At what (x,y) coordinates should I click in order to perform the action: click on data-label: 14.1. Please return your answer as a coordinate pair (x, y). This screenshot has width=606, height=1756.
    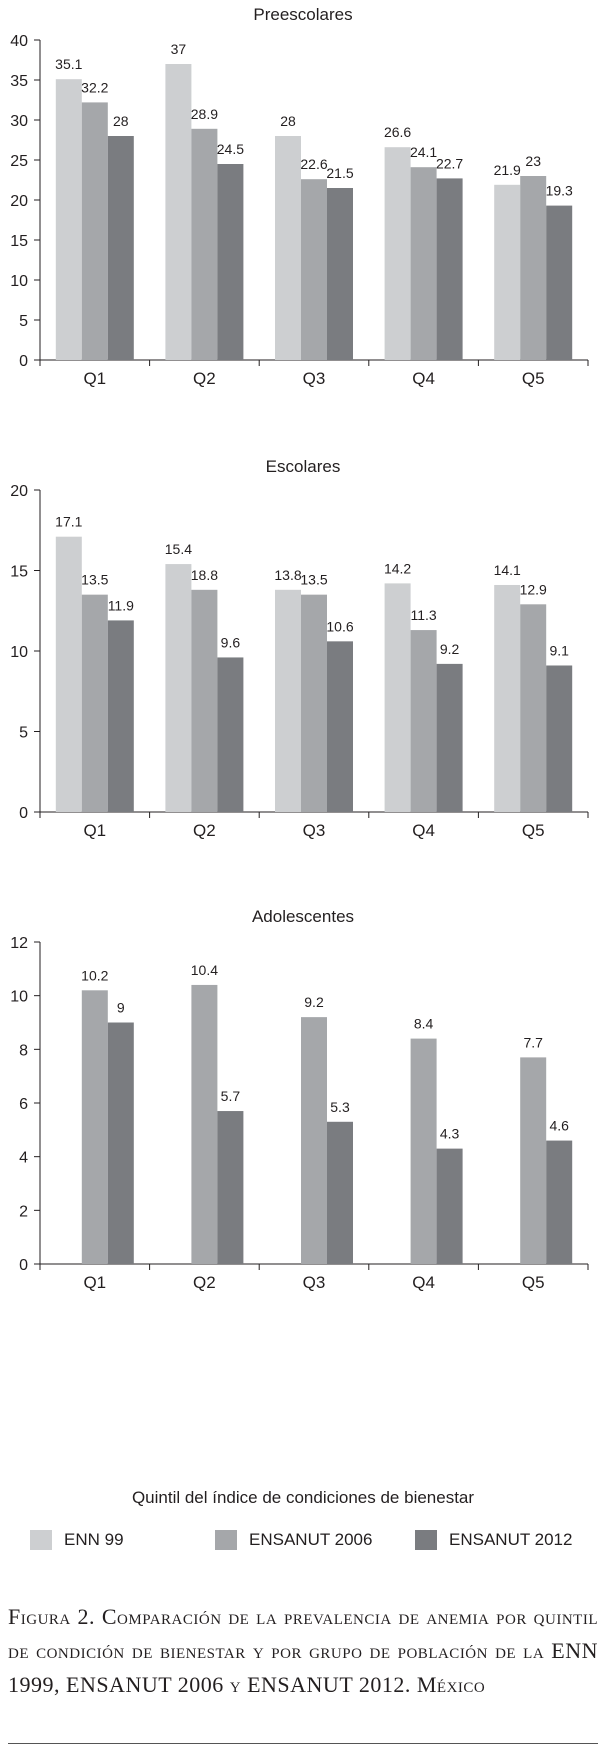
    Looking at the image, I should click on (507, 570).